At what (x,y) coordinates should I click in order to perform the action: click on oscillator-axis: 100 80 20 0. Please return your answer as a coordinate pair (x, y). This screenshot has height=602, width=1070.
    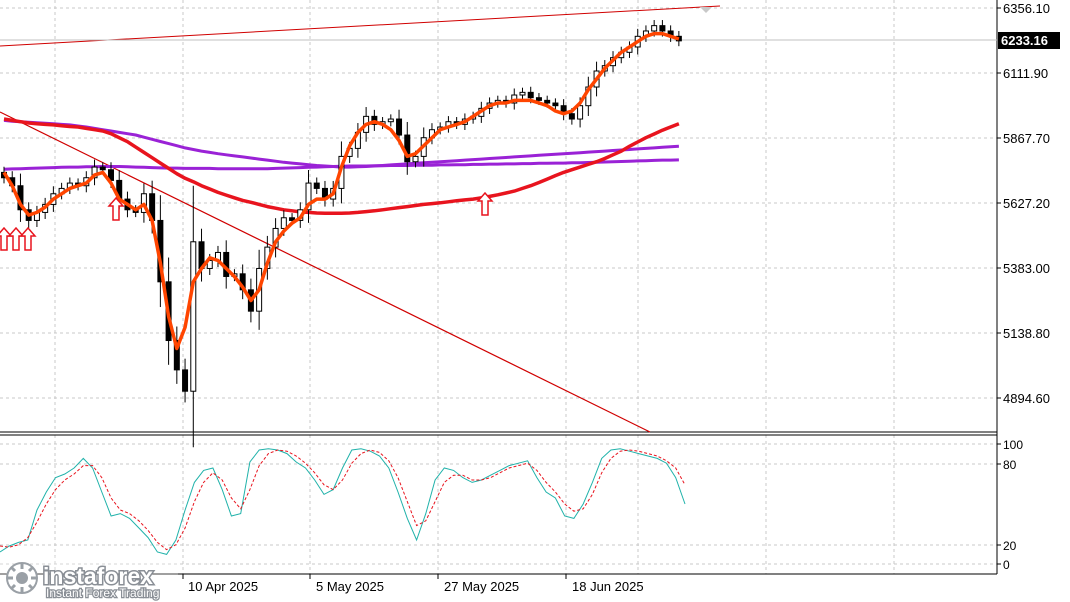
    Looking at the image, I should click on (1010, 505).